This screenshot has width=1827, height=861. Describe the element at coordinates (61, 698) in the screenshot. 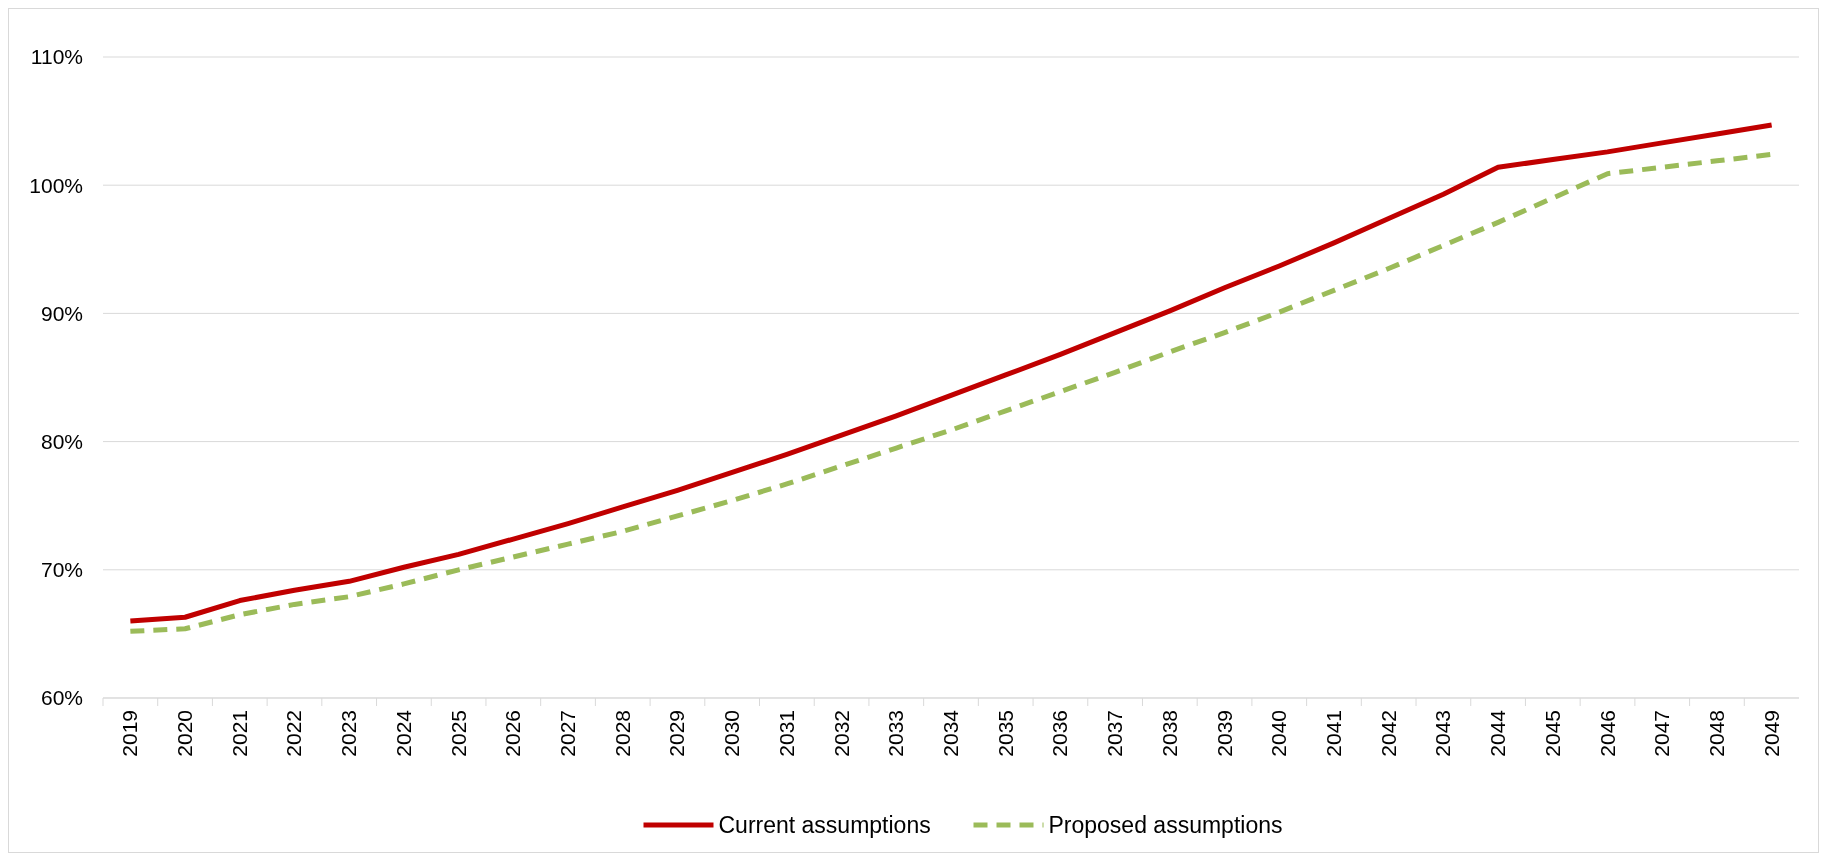

I see `y-tick-label: 60%` at that location.